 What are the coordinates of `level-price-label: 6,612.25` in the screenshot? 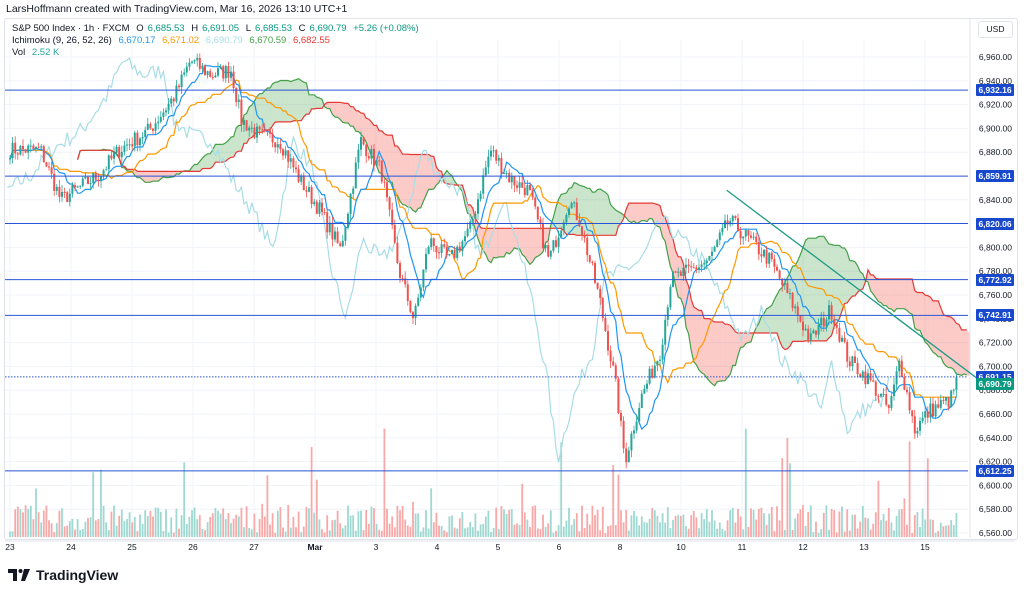 It's located at (995, 470).